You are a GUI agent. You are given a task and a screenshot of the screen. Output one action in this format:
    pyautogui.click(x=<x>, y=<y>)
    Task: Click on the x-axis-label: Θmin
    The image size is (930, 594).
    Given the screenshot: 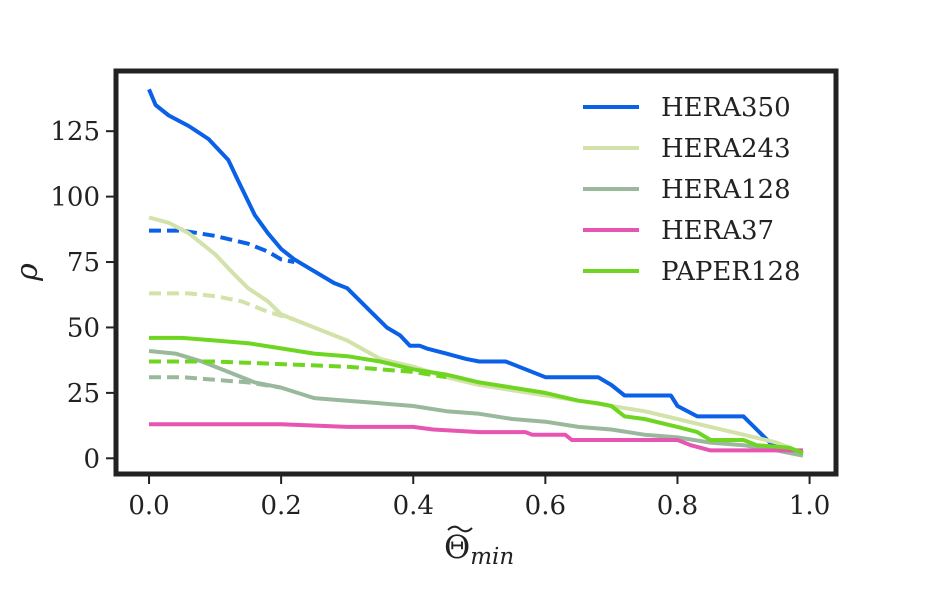 What is the action you would take?
    pyautogui.click(x=479, y=549)
    